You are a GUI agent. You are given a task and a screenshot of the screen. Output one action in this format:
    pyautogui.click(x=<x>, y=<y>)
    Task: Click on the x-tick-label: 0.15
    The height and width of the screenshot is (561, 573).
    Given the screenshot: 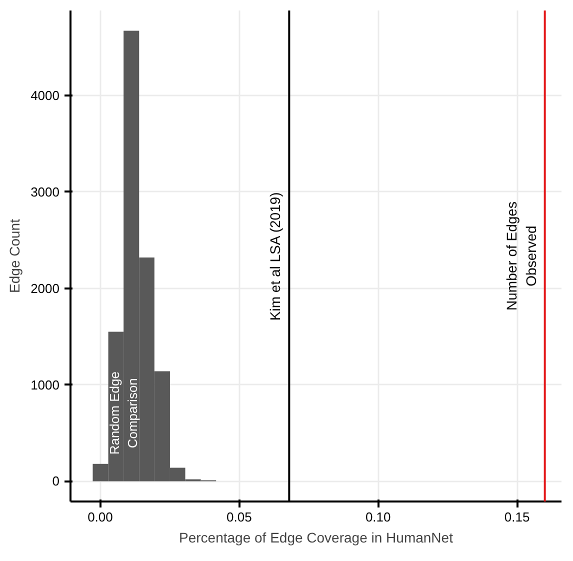 What is the action you would take?
    pyautogui.click(x=517, y=517)
    